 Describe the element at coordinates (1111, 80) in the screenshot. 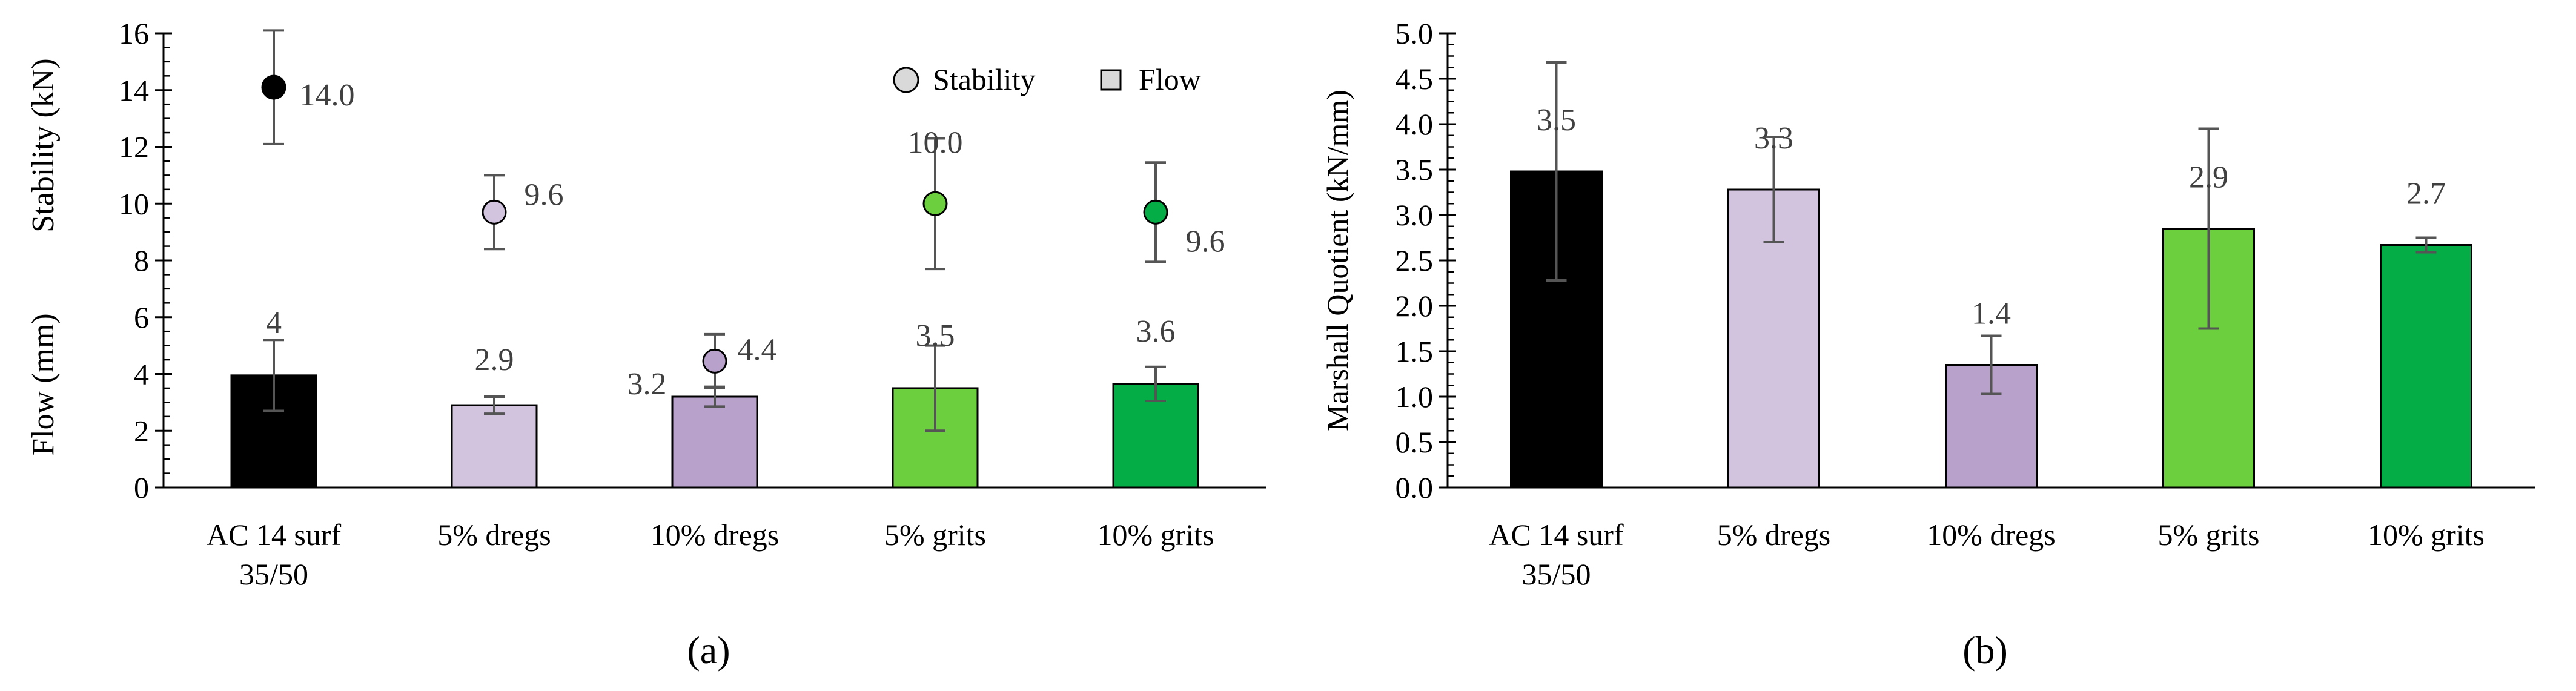

I see `legend-flow-marker` at that location.